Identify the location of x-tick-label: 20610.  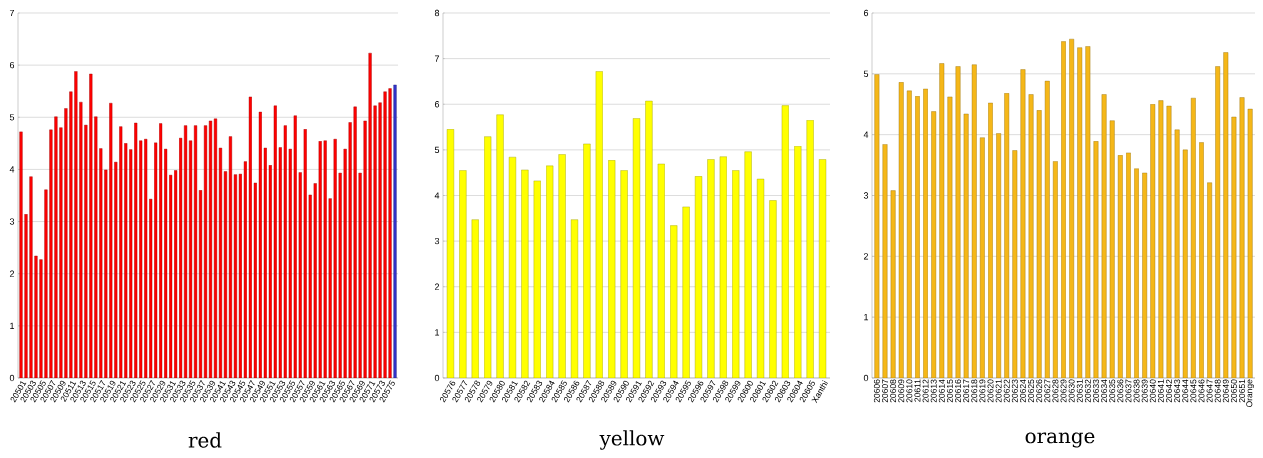
(909, 391).